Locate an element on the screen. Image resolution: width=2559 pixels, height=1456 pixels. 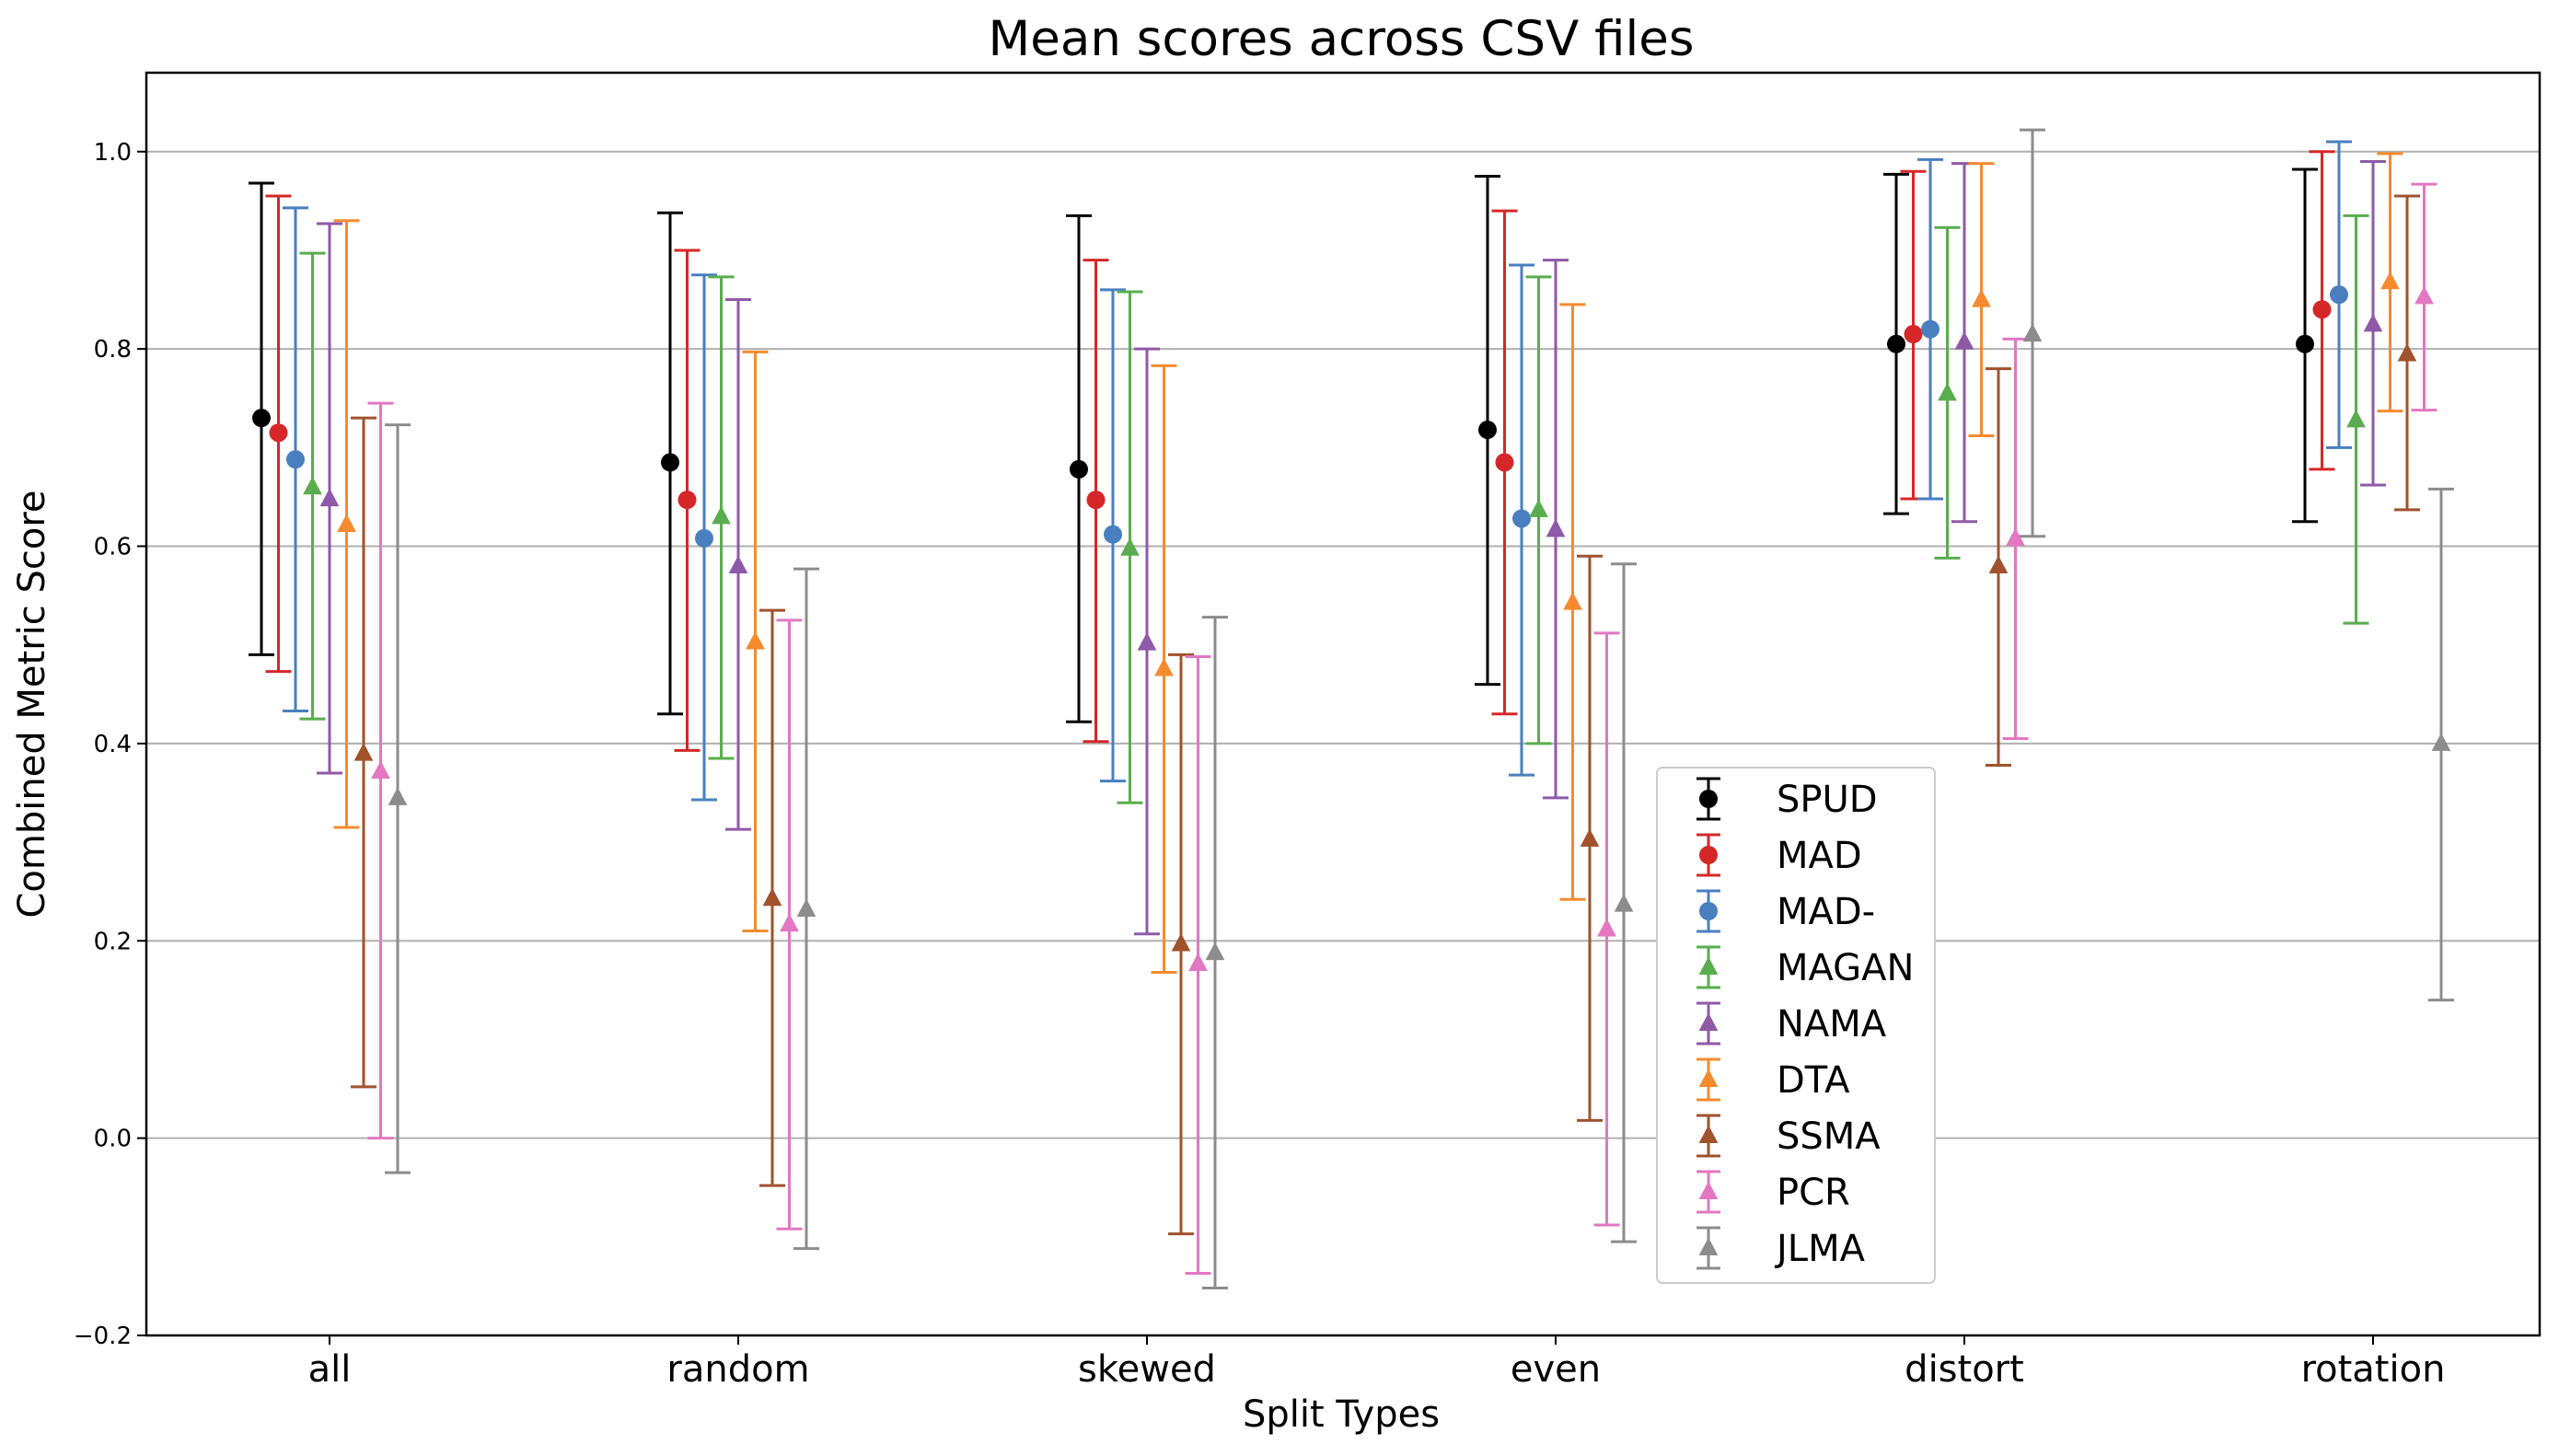
y-tick-label: 1.0 is located at coordinates (113, 153).